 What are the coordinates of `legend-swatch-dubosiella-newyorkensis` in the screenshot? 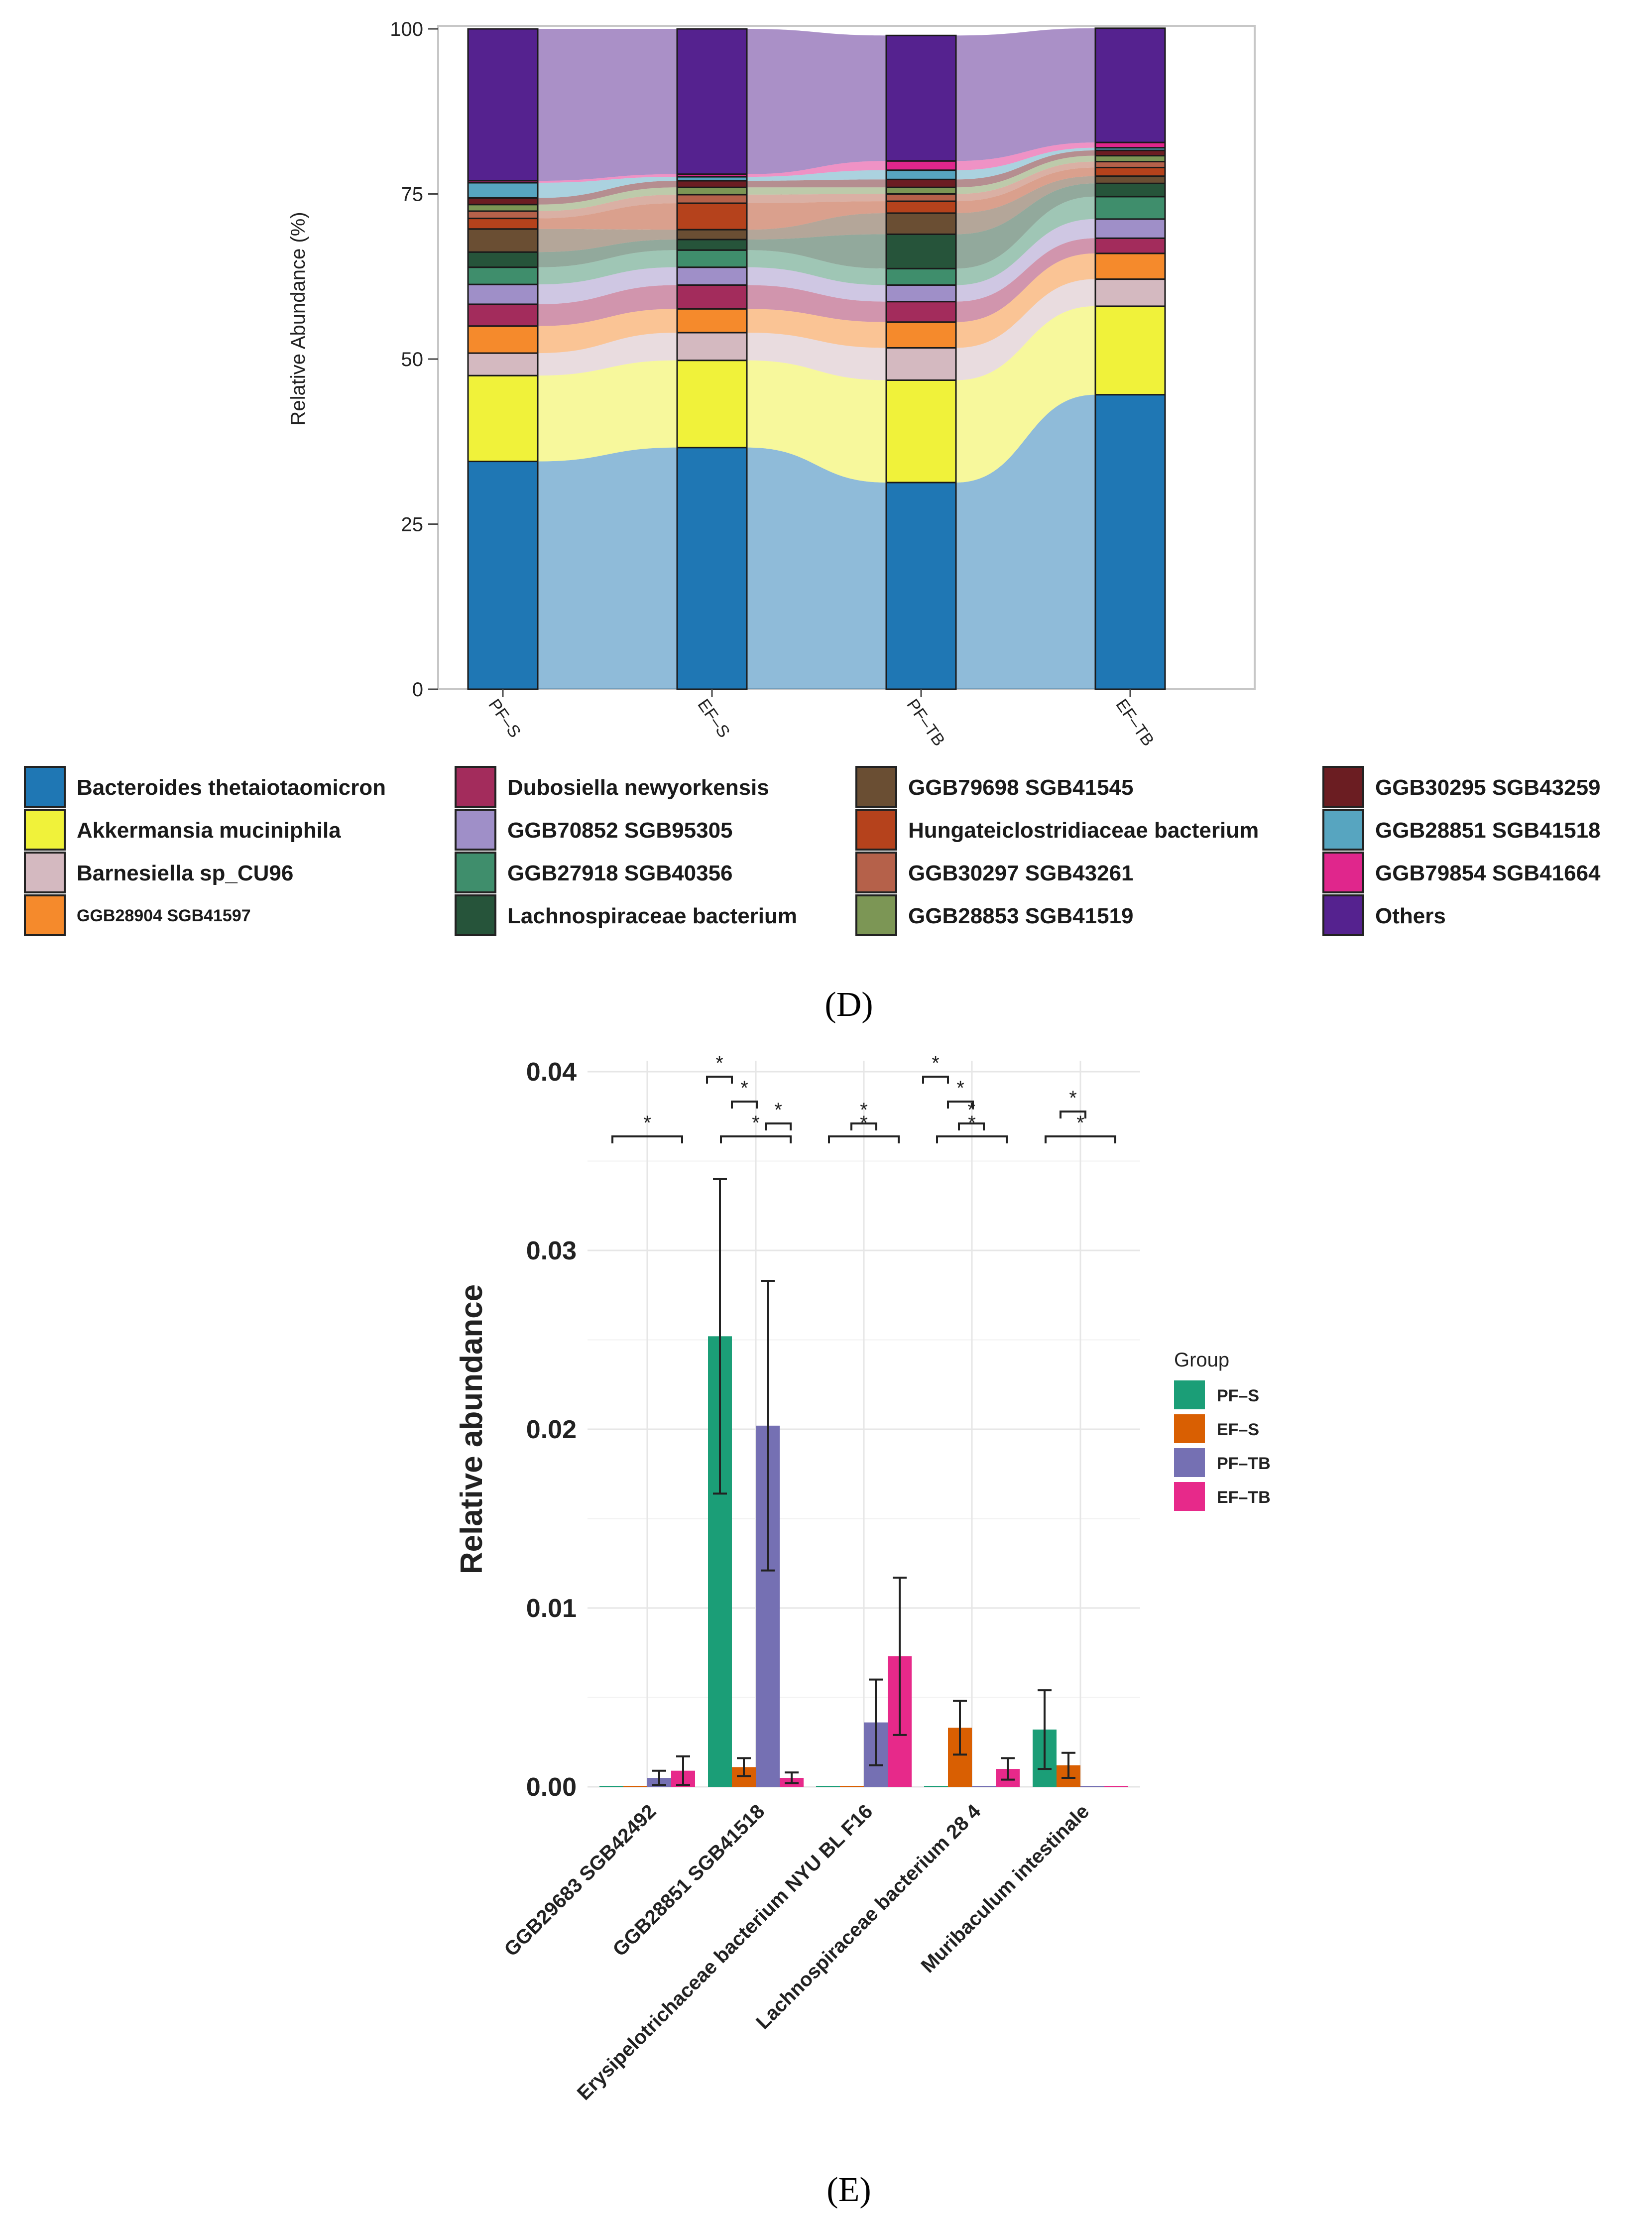 It's located at (475, 787).